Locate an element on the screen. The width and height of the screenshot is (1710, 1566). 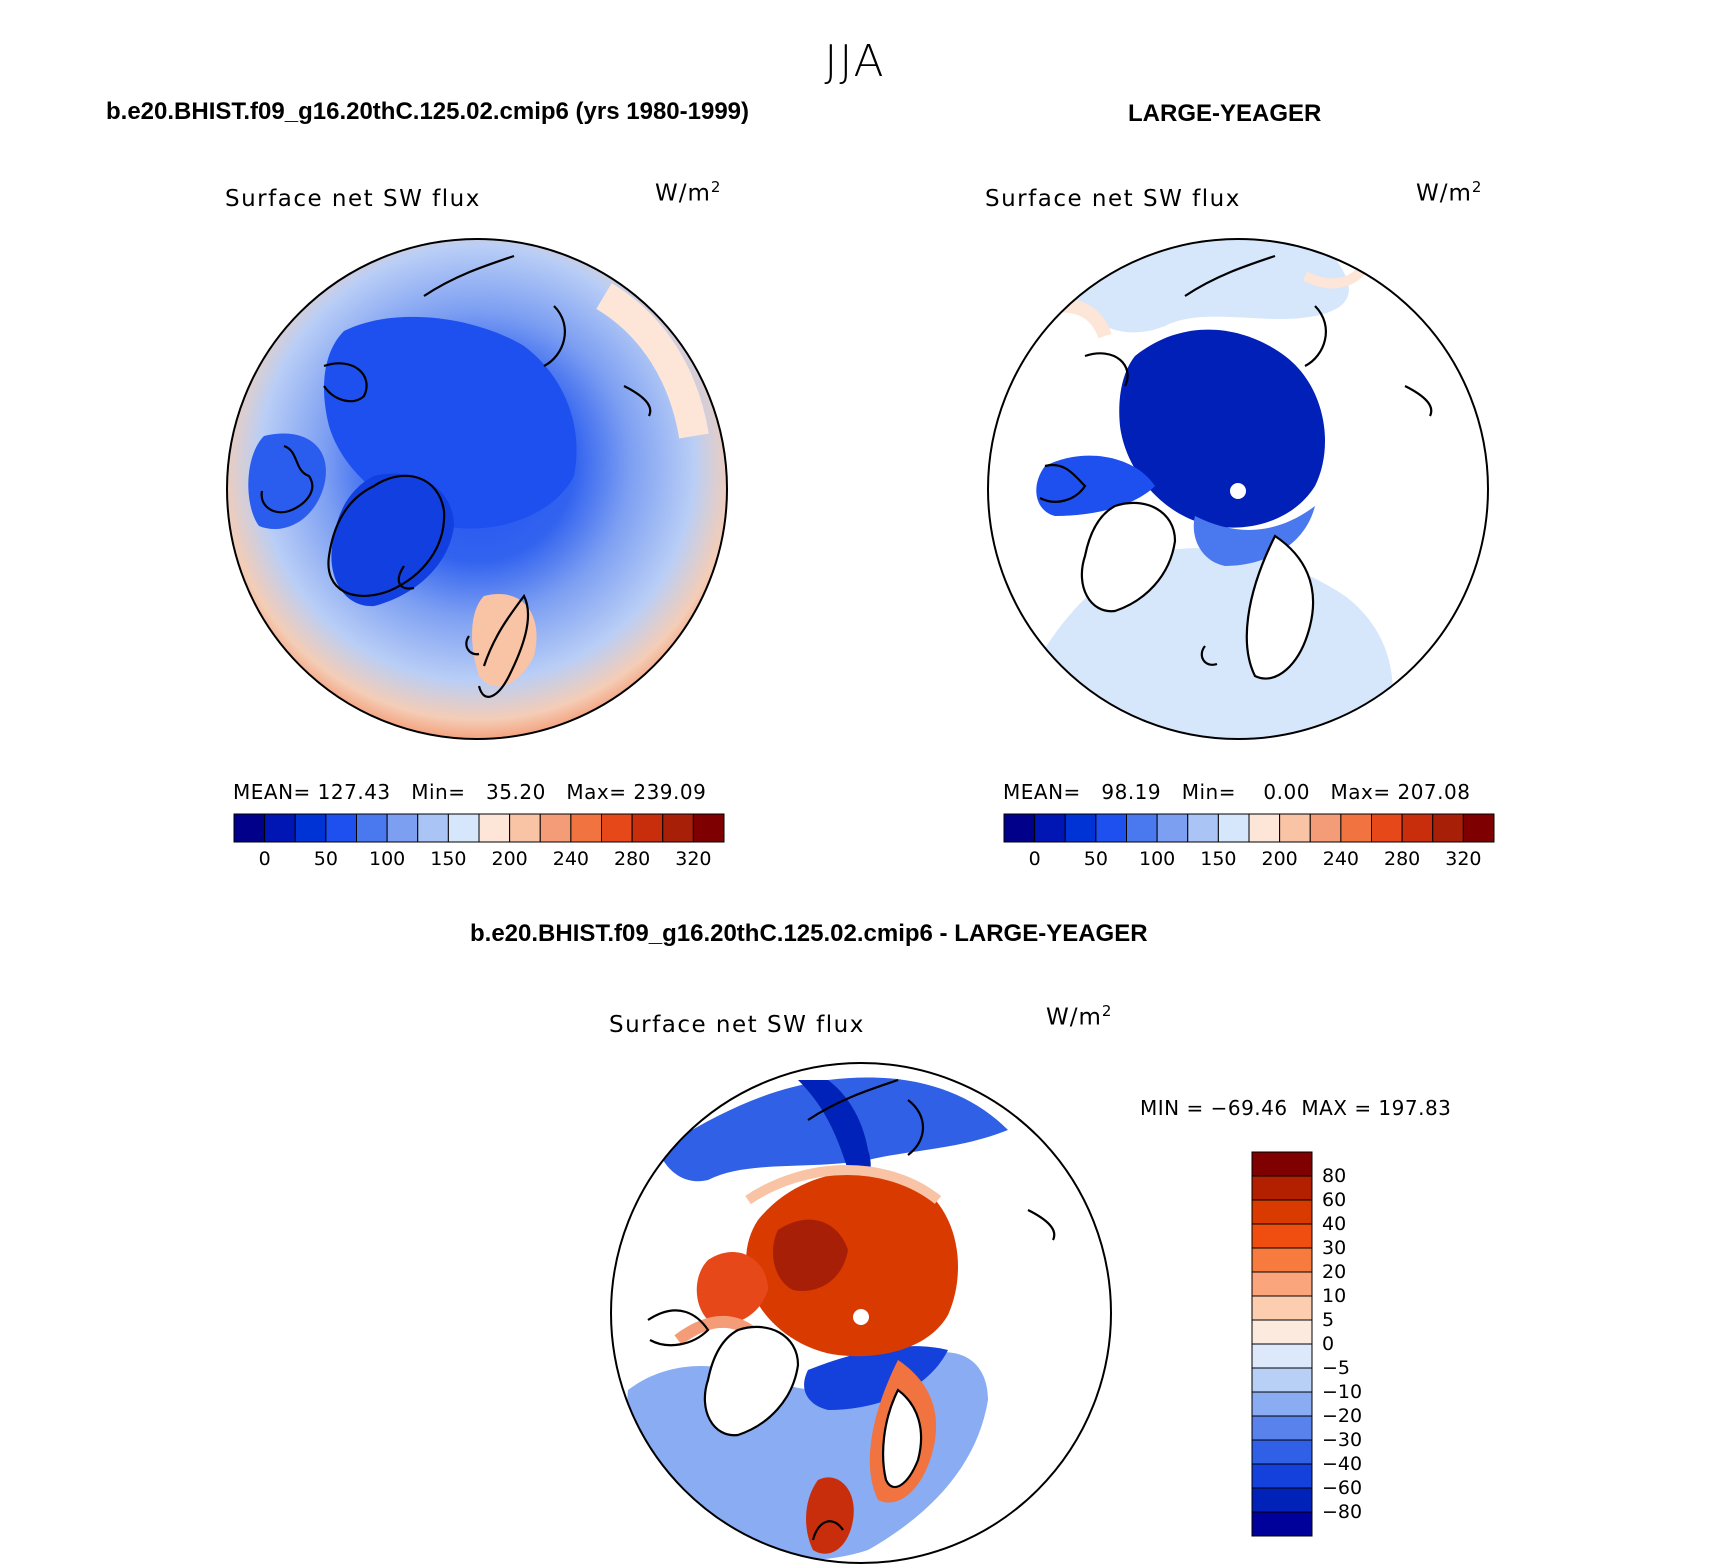
model-units-label: W/m2 is located at coordinates (688, 192).